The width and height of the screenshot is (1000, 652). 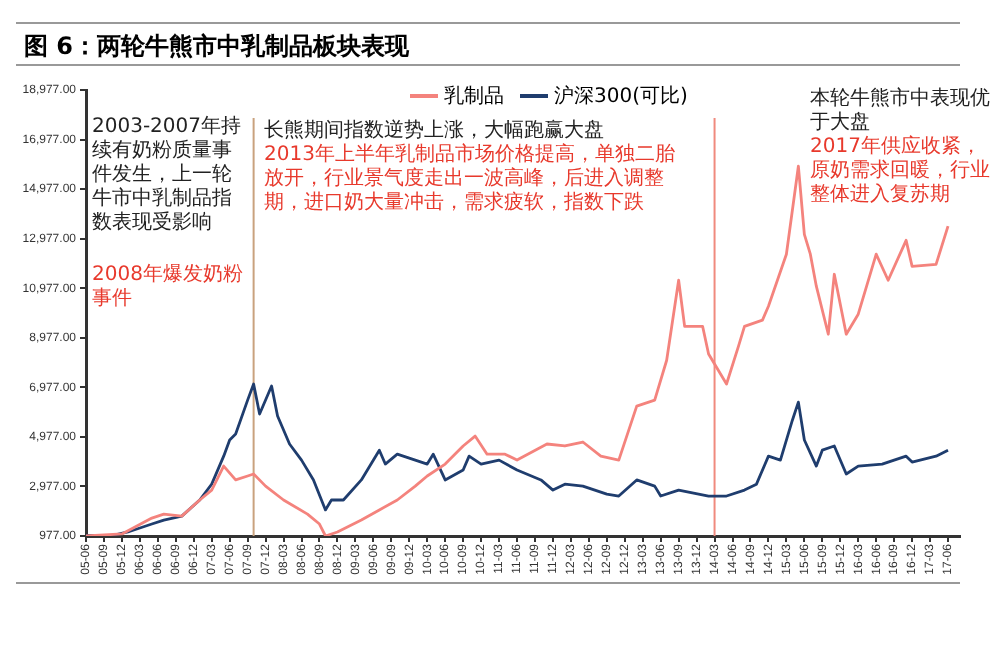 I want to click on legend-label: 乳制品, so click(x=474, y=96).